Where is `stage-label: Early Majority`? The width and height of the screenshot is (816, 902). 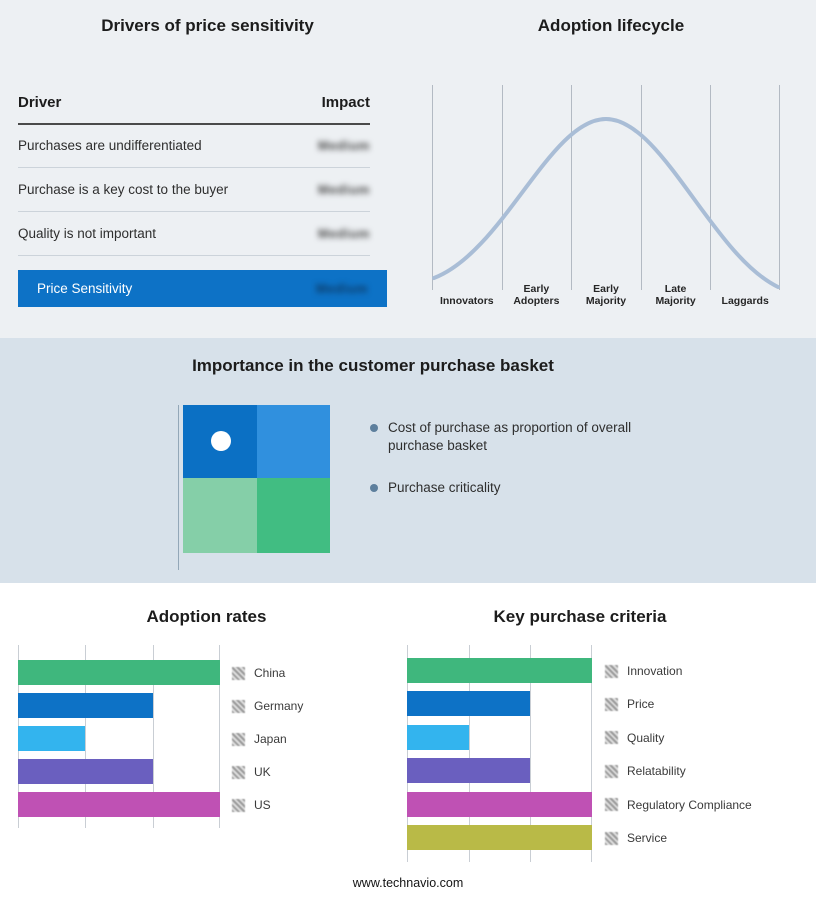 stage-label: Early Majority is located at coordinates (606, 294).